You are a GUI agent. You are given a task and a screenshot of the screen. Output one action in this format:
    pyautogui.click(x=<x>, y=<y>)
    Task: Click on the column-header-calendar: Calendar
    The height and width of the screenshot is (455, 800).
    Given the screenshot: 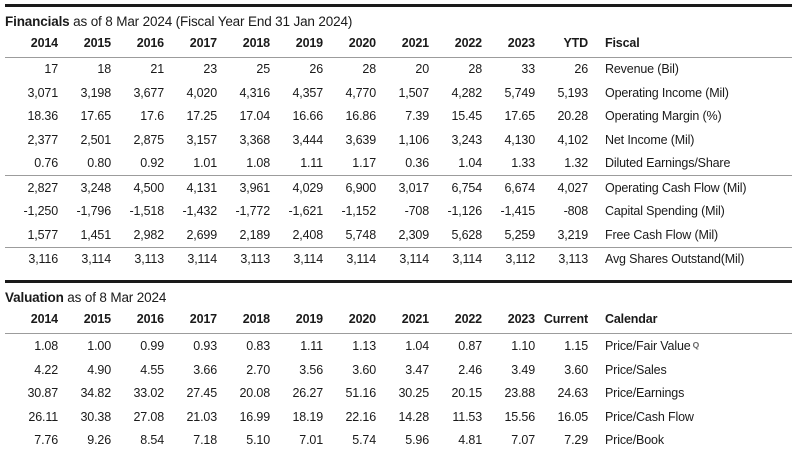 What is the action you would take?
    pyautogui.click(x=690, y=322)
    